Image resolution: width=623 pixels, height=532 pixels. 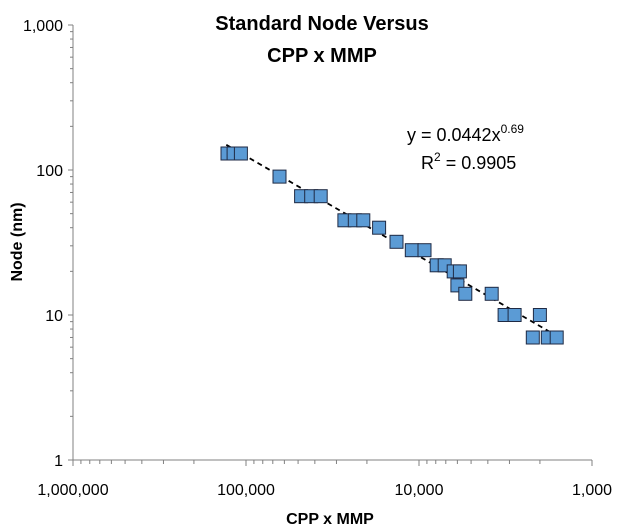 I want to click on chart-title-line-1: Standard Node Versus, so click(x=321, y=24).